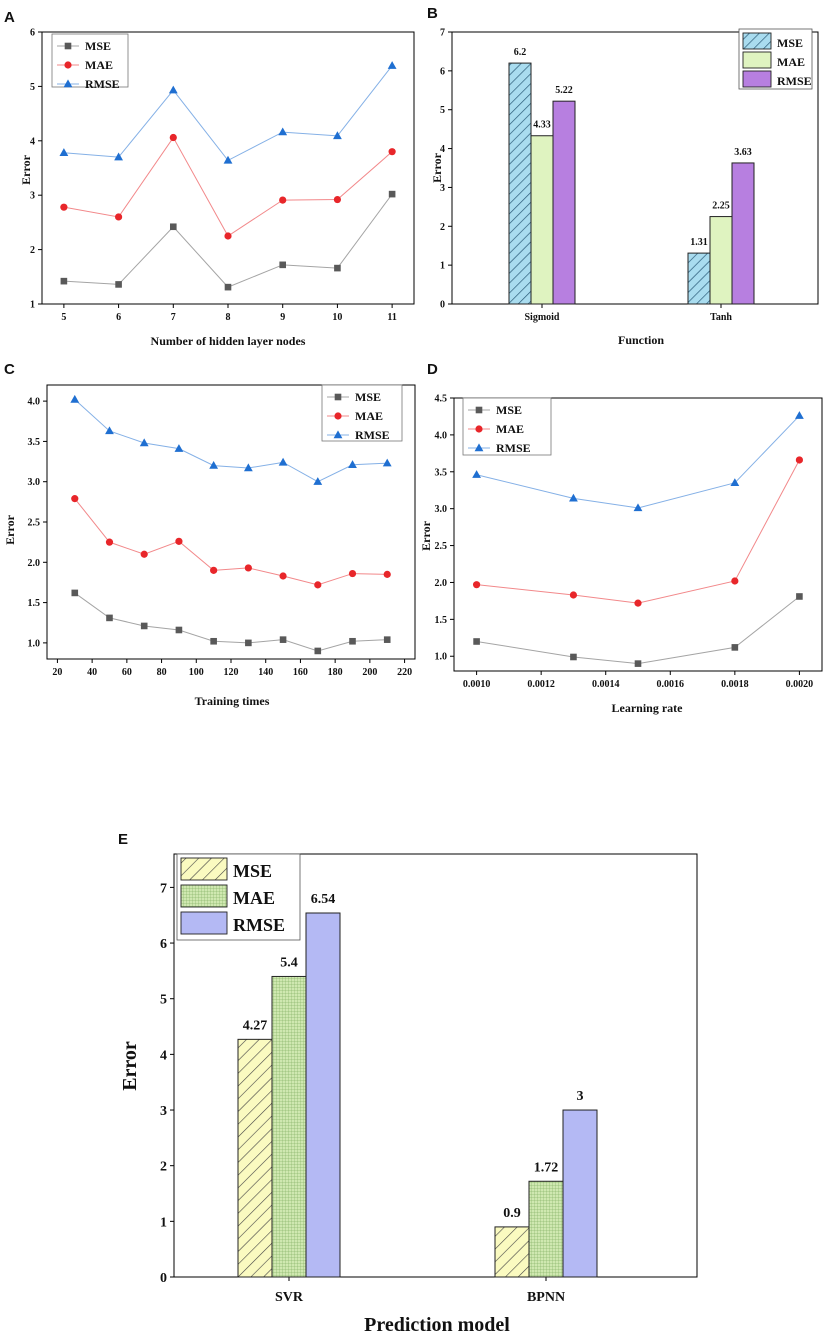  What do you see at coordinates (442, 266) in the screenshot?
I see `panel-b-y-tick-label: 1` at bounding box center [442, 266].